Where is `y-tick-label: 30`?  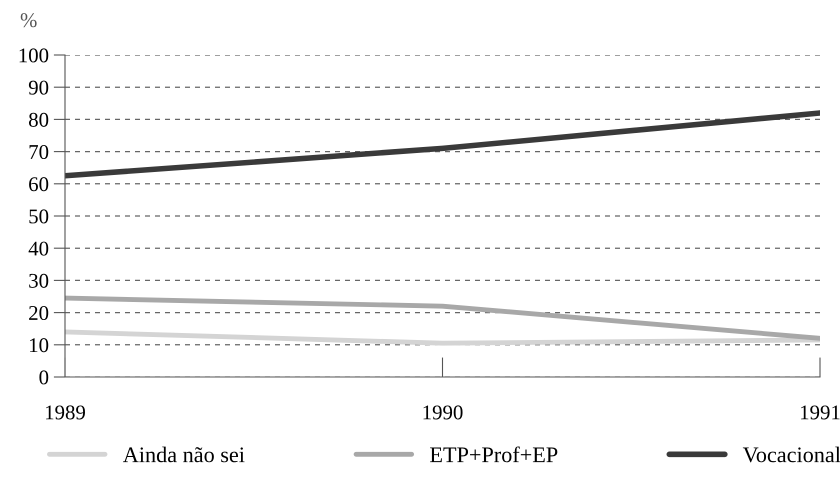 y-tick-label: 30 is located at coordinates (38, 281).